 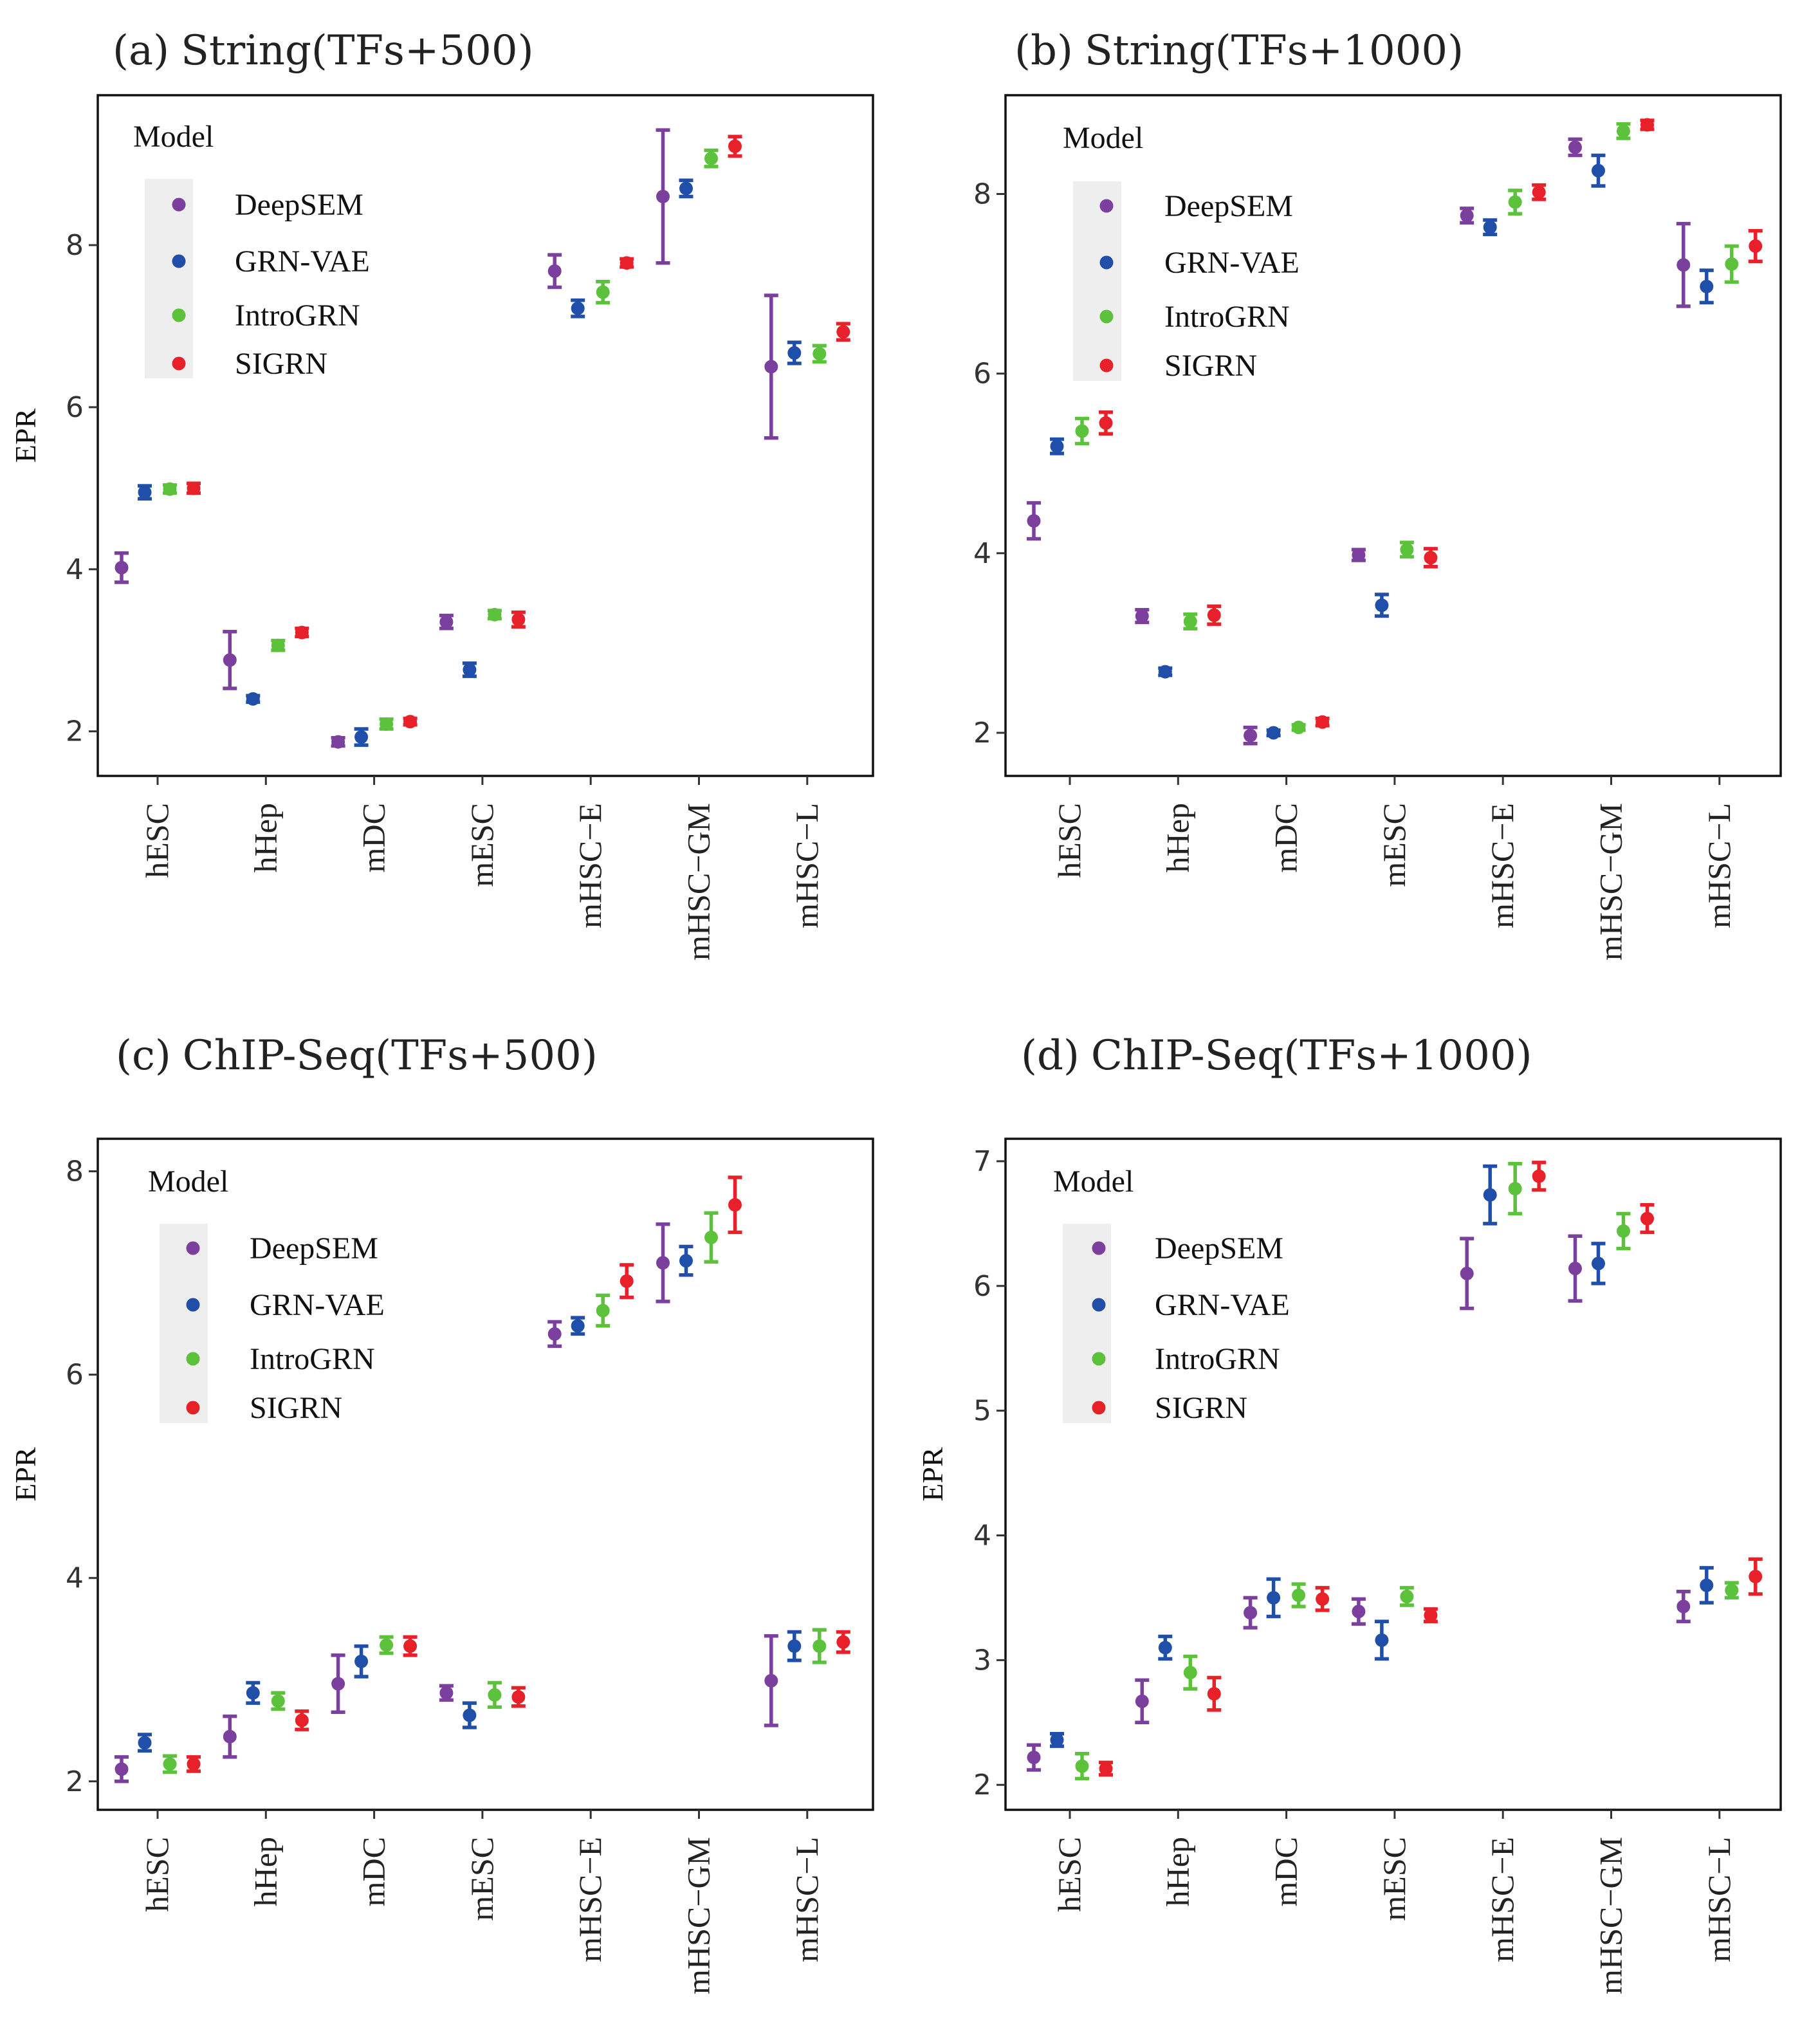 What do you see at coordinates (357, 1056) in the screenshot?
I see `panel-title: (c) ChIP-Seq(TFs+500)` at bounding box center [357, 1056].